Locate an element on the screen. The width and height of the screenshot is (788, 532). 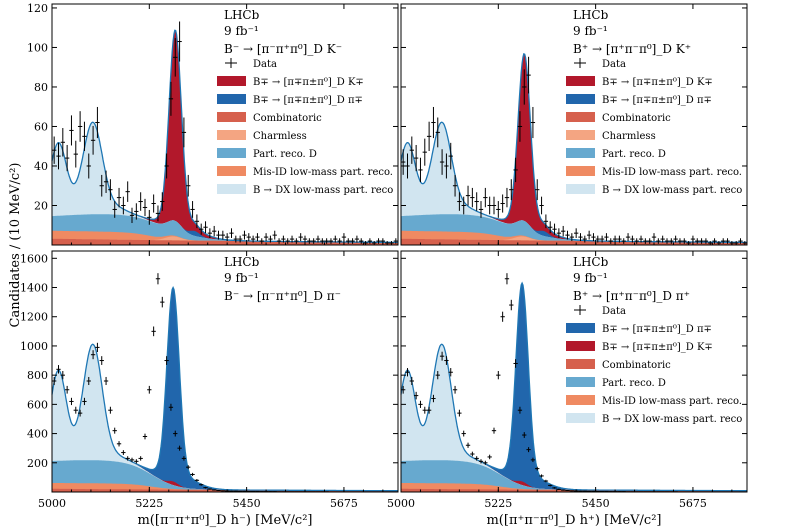
decay-label: B⁺ → [π⁺π⁻π⁰]_D K⁺ is located at coordinates (632, 49).